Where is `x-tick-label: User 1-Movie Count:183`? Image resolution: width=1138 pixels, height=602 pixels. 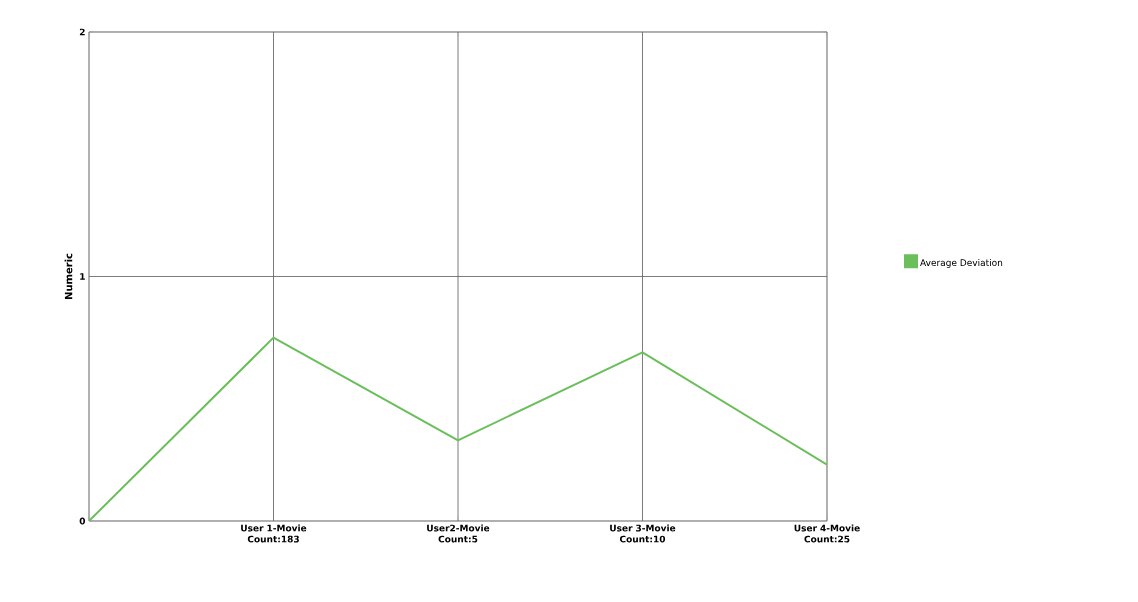 x-tick-label: User 1-Movie Count:183 is located at coordinates (274, 533).